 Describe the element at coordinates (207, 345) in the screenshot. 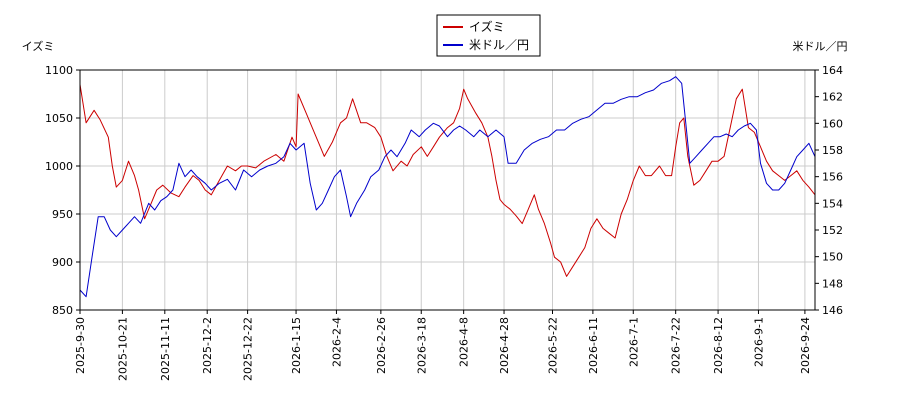

I see `x-tick-label: 2025-12-2` at that location.